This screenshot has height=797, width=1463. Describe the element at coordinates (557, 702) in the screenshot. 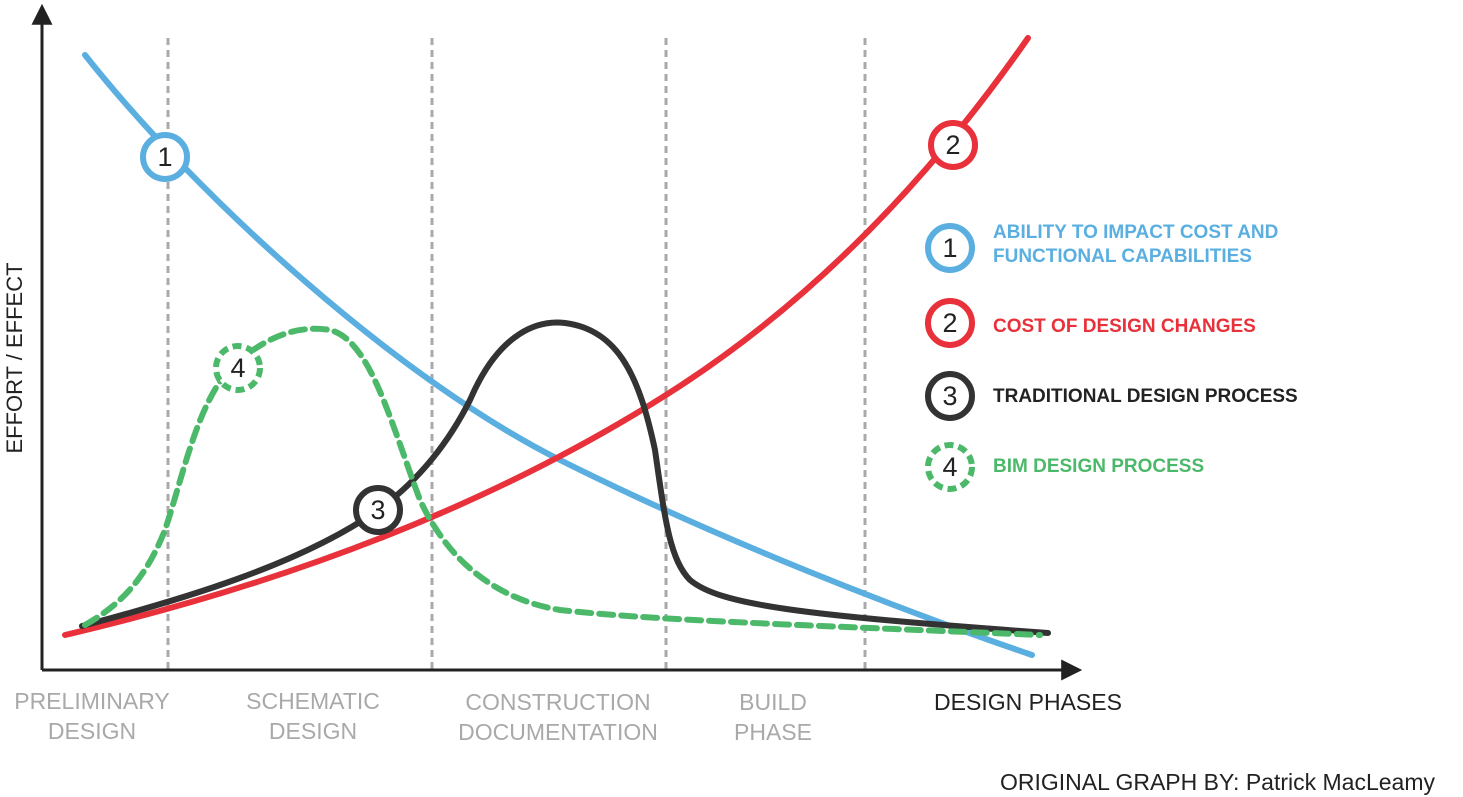

I see `phase-label: CONSTRUCTION` at that location.